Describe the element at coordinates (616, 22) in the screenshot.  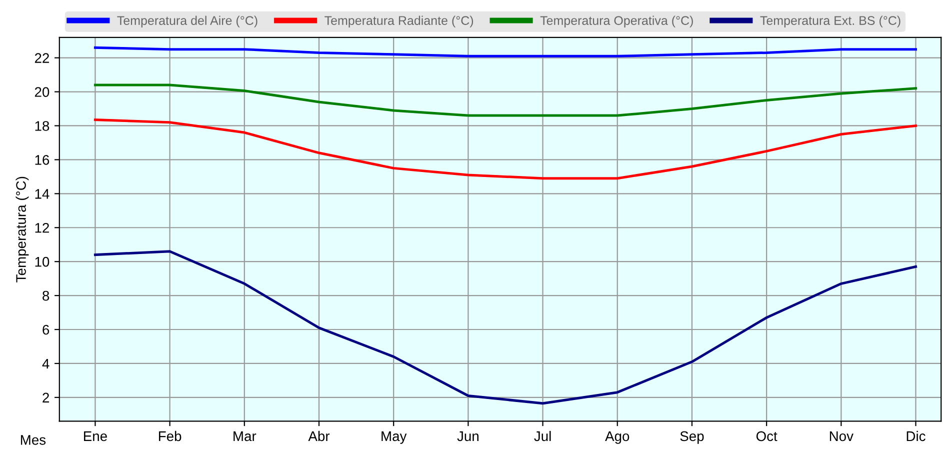
I see `legend-label: Temperatura Operativa (°C)` at that location.